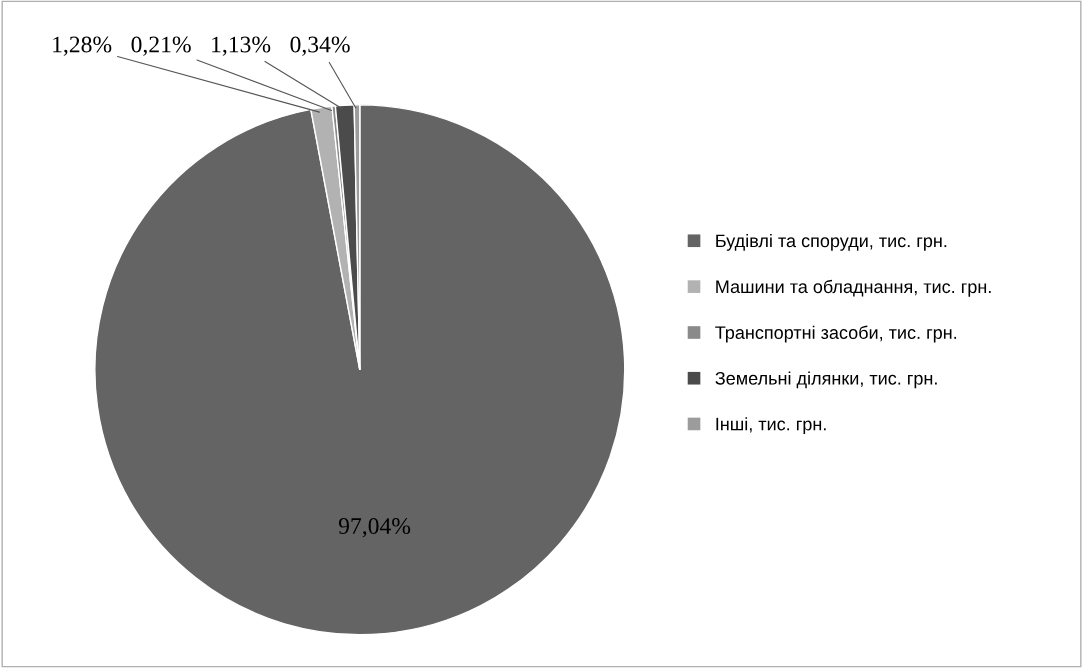  Describe the element at coordinates (82, 46) in the screenshot. I see `data-label: 1,28%` at that location.